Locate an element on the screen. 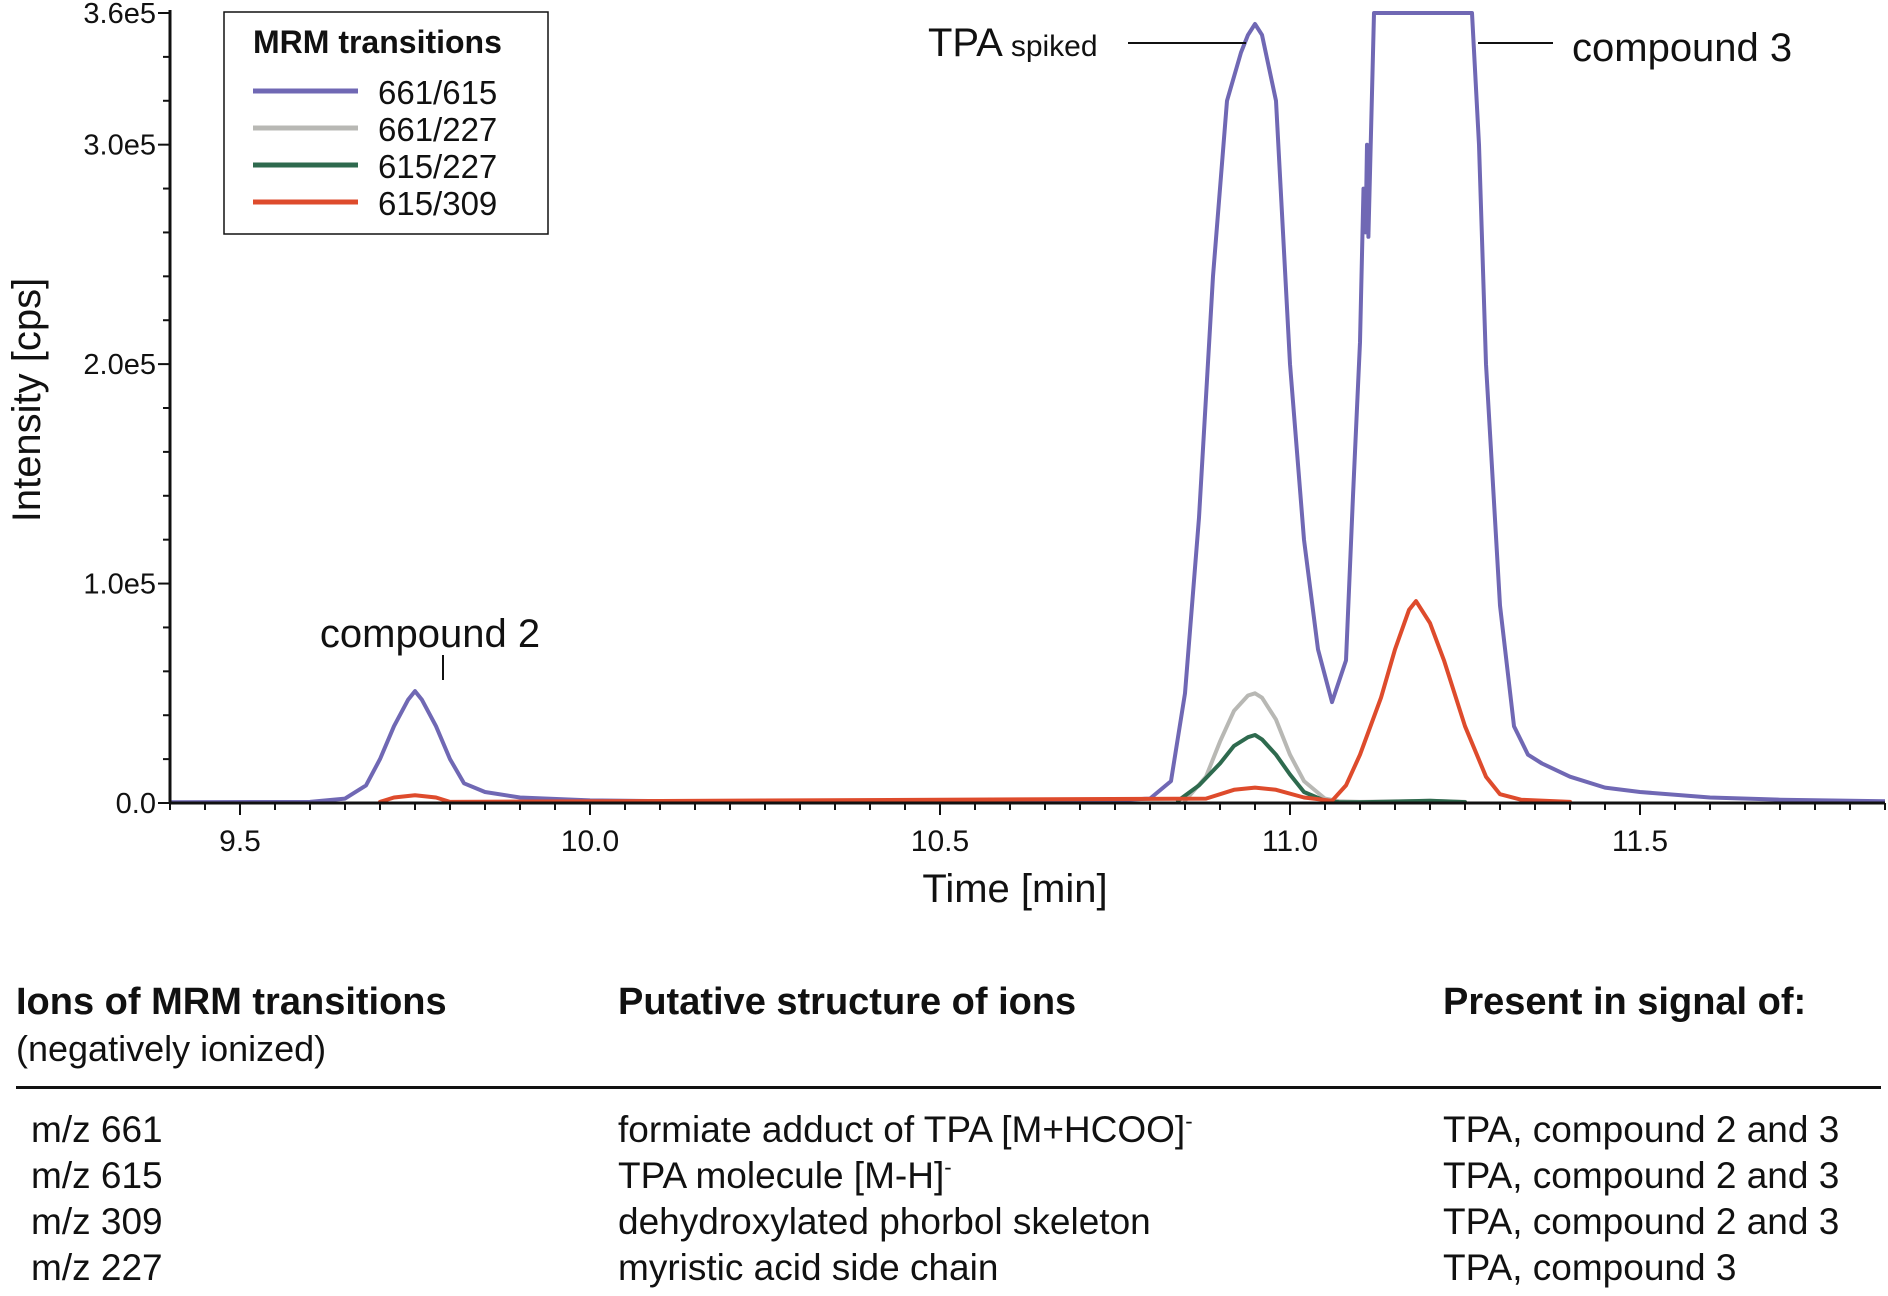  legend-title: MRM transitions is located at coordinates (377, 42).